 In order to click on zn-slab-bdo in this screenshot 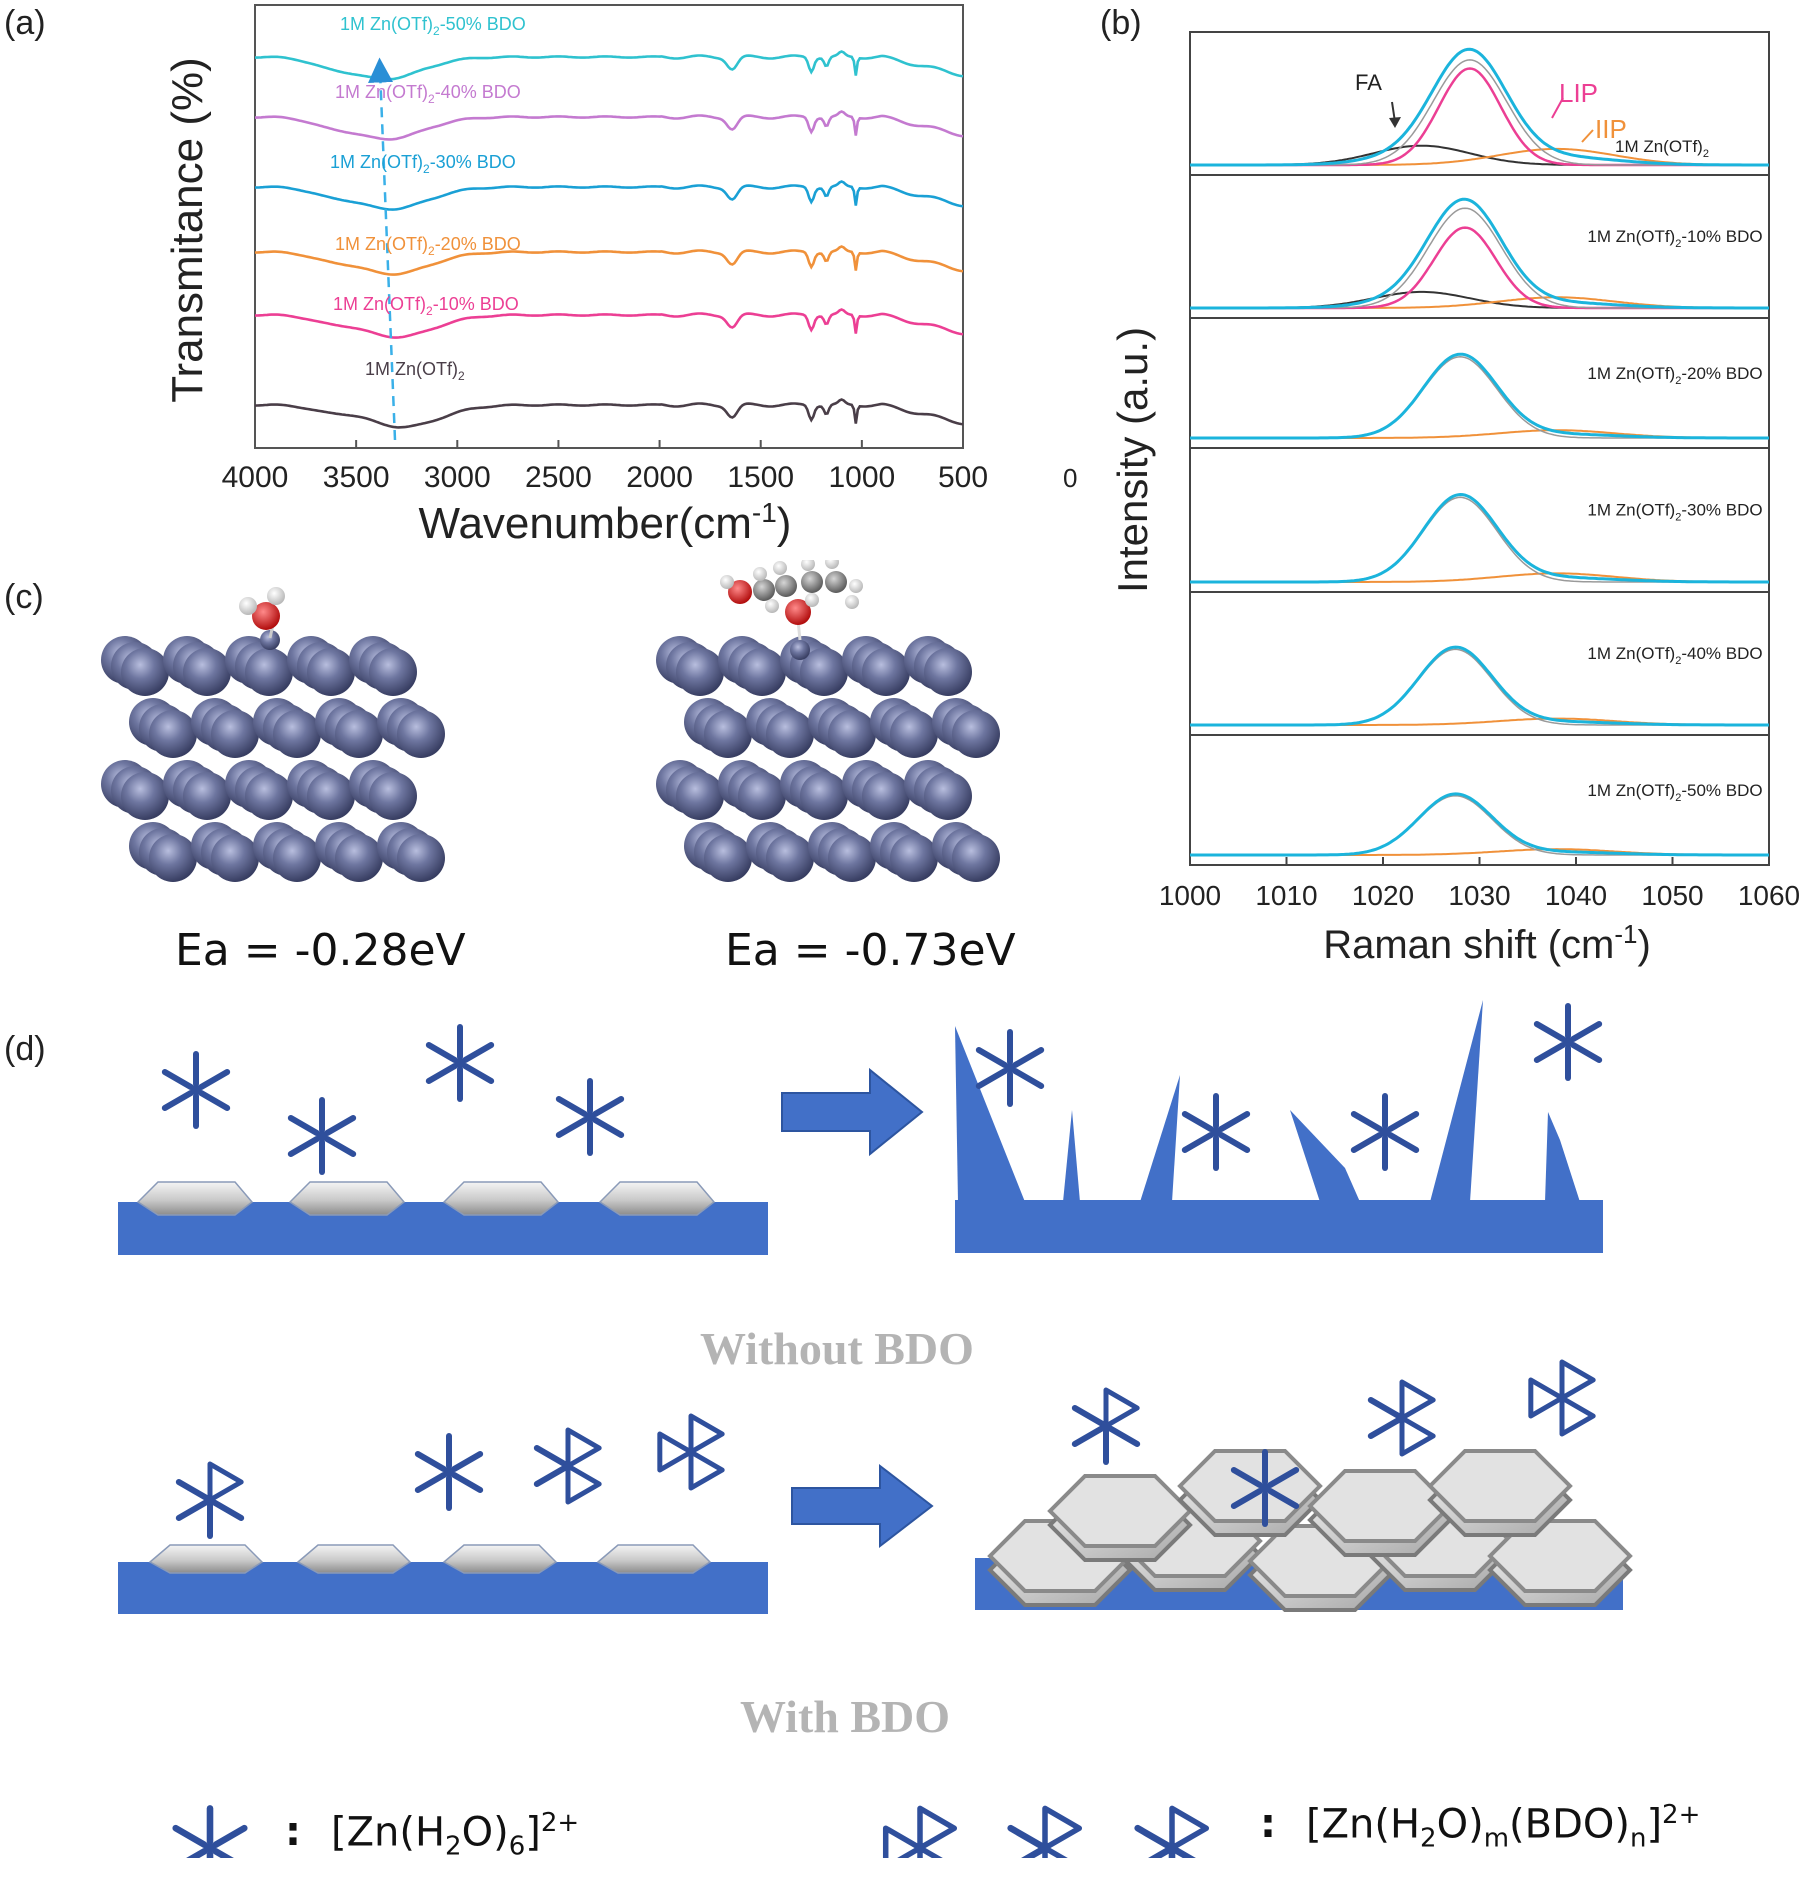, I will do `click(828, 750)`.